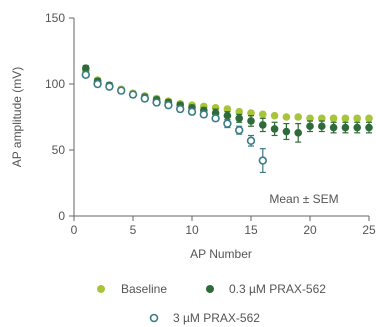  What do you see at coordinates (369, 230) in the screenshot?
I see `x-tick-label: 25` at bounding box center [369, 230].